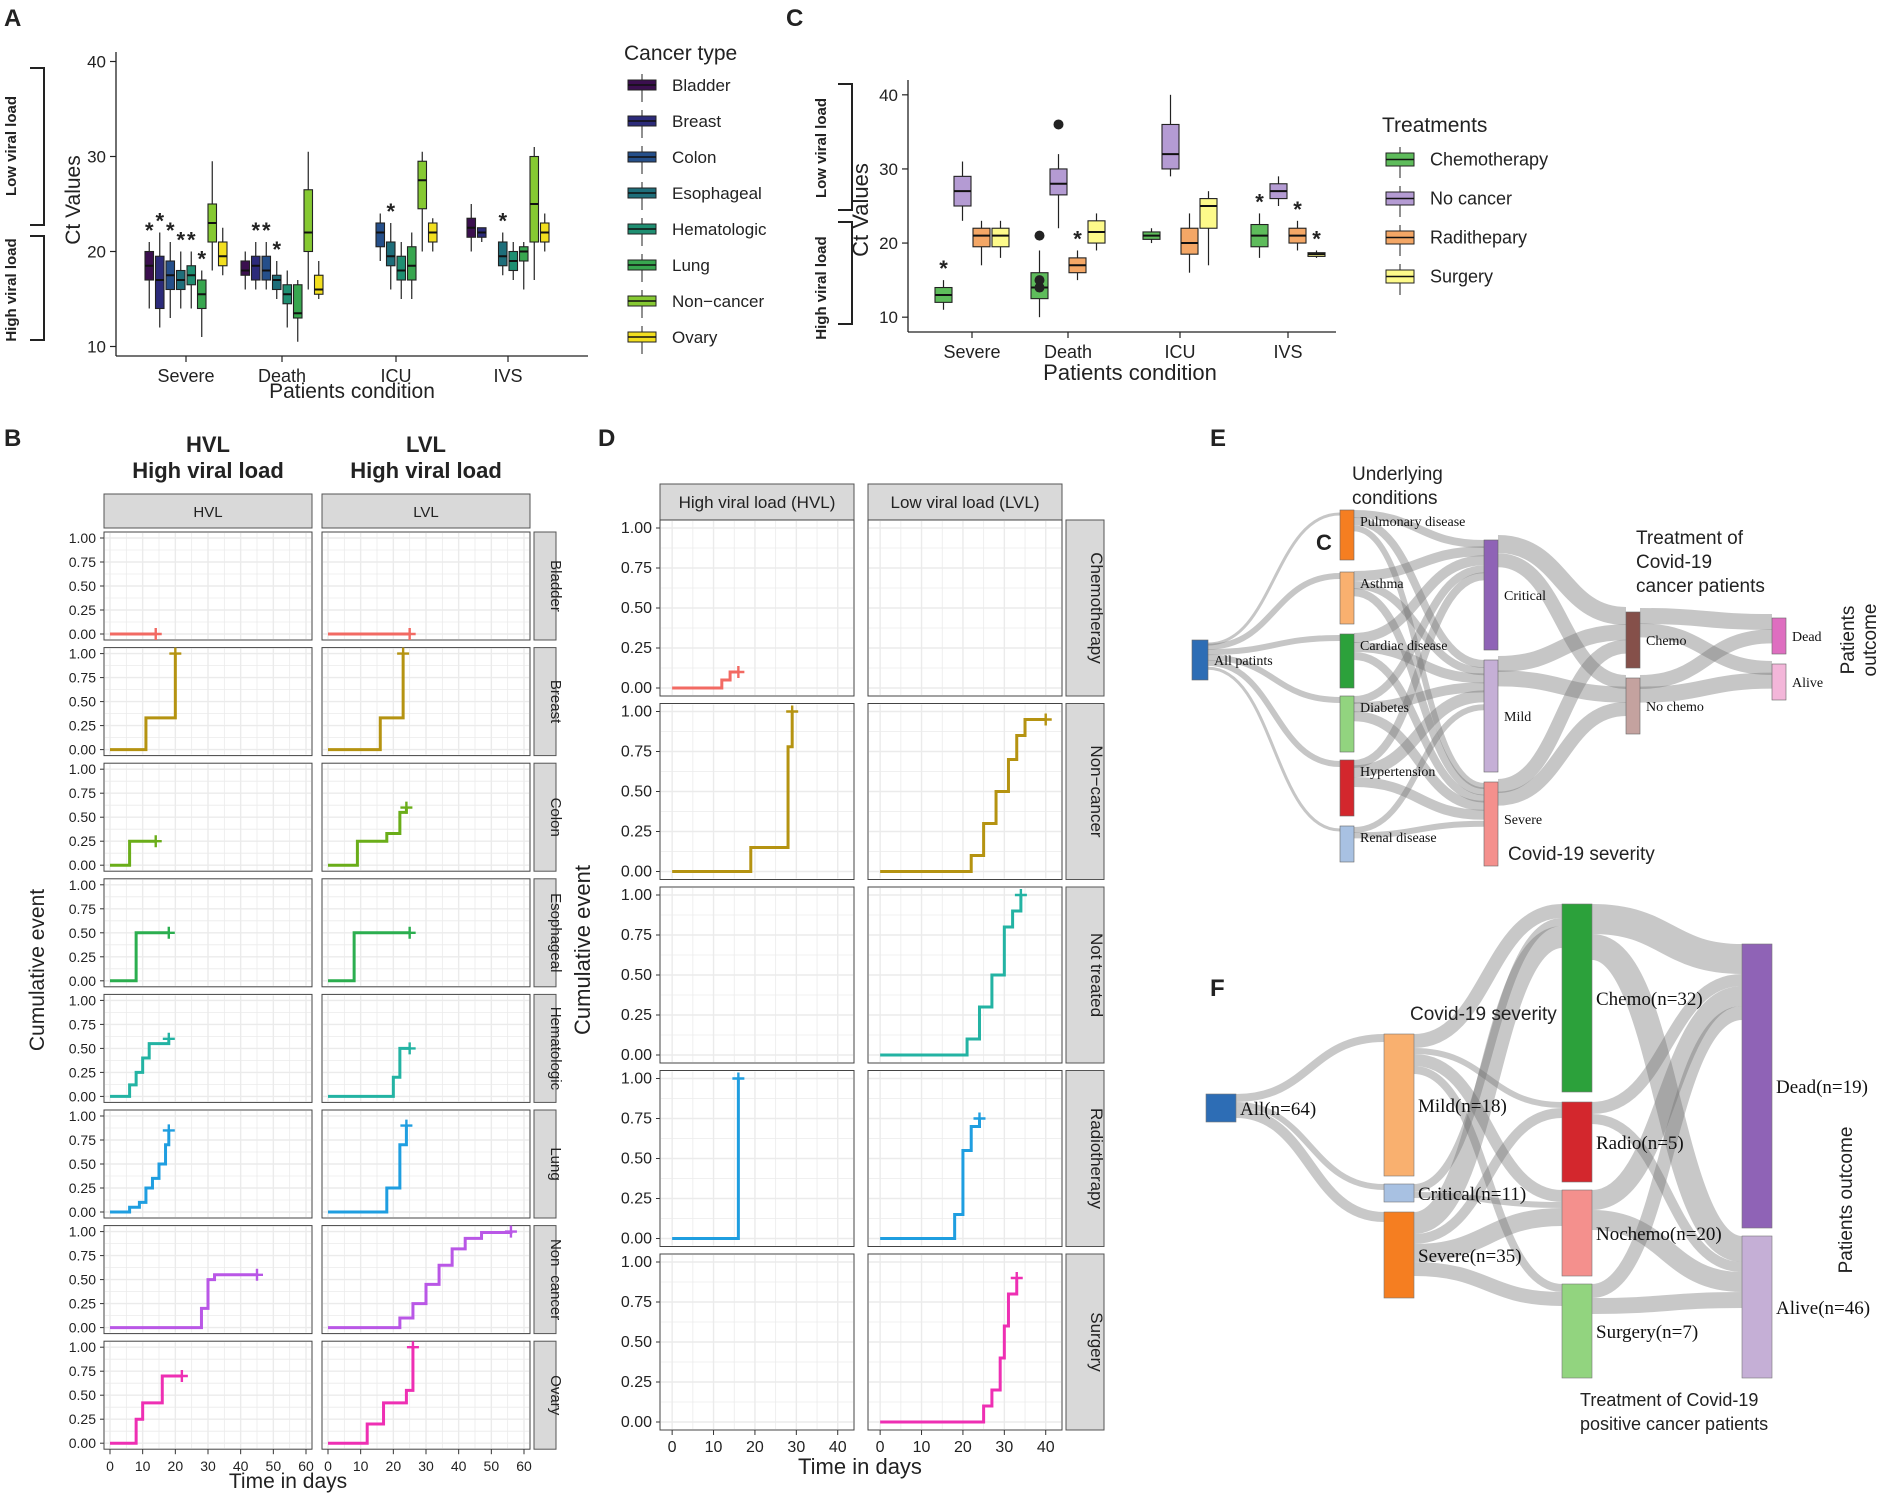  What do you see at coordinates (368, 837) in the screenshot?
I see `b-grid-curve-colon-lvl` at bounding box center [368, 837].